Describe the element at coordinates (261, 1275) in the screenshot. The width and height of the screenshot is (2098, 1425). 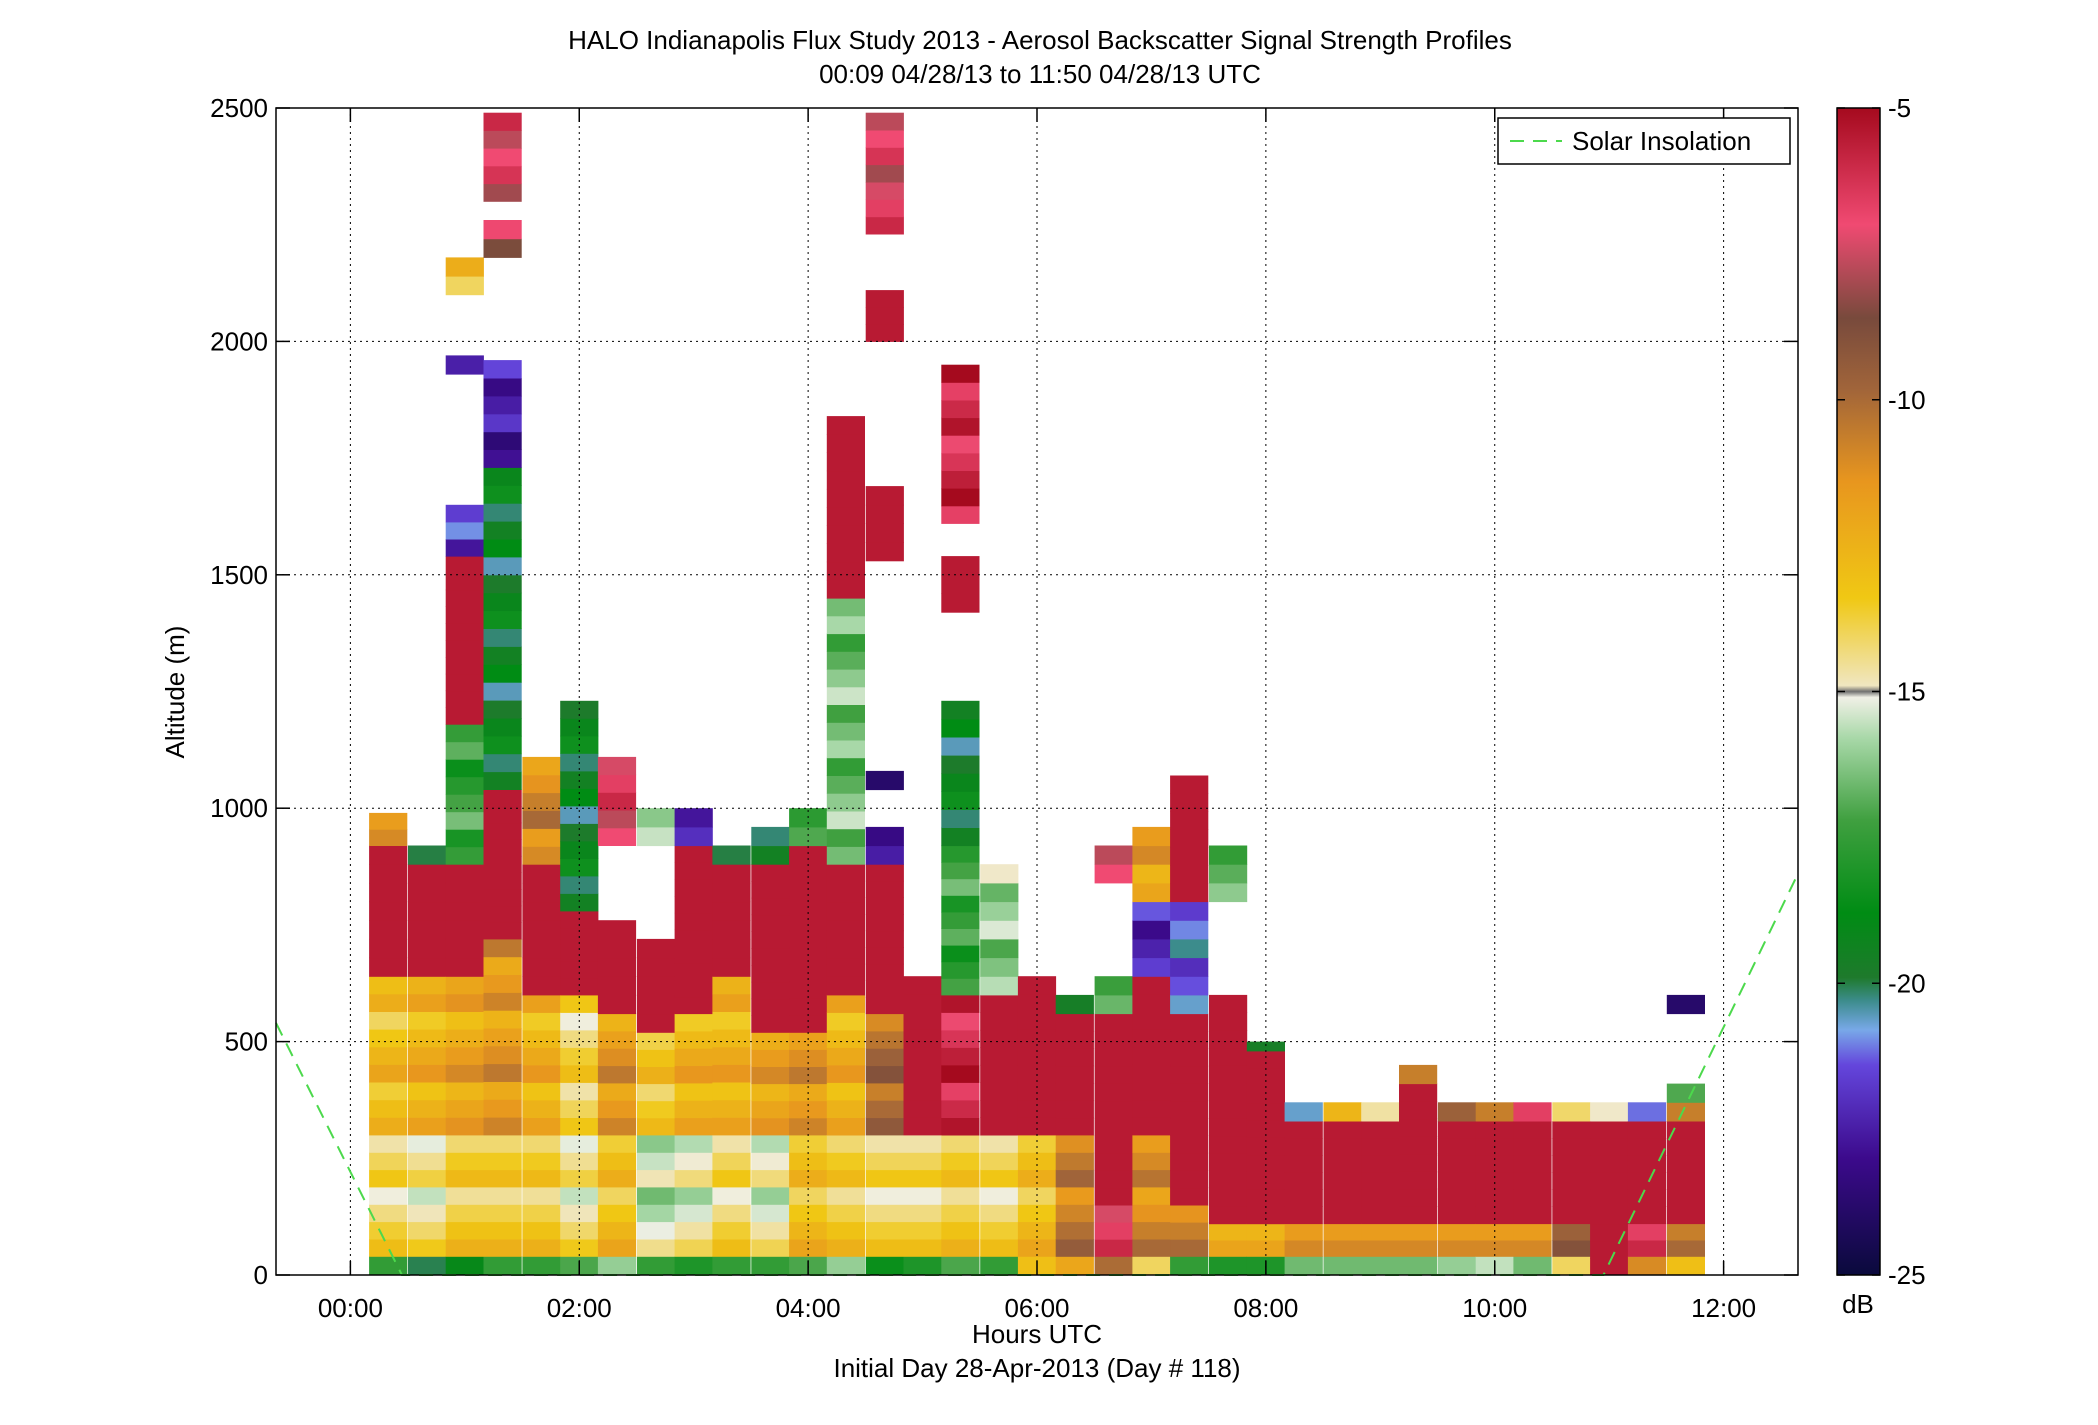
I see `y-tick-label: 0` at that location.